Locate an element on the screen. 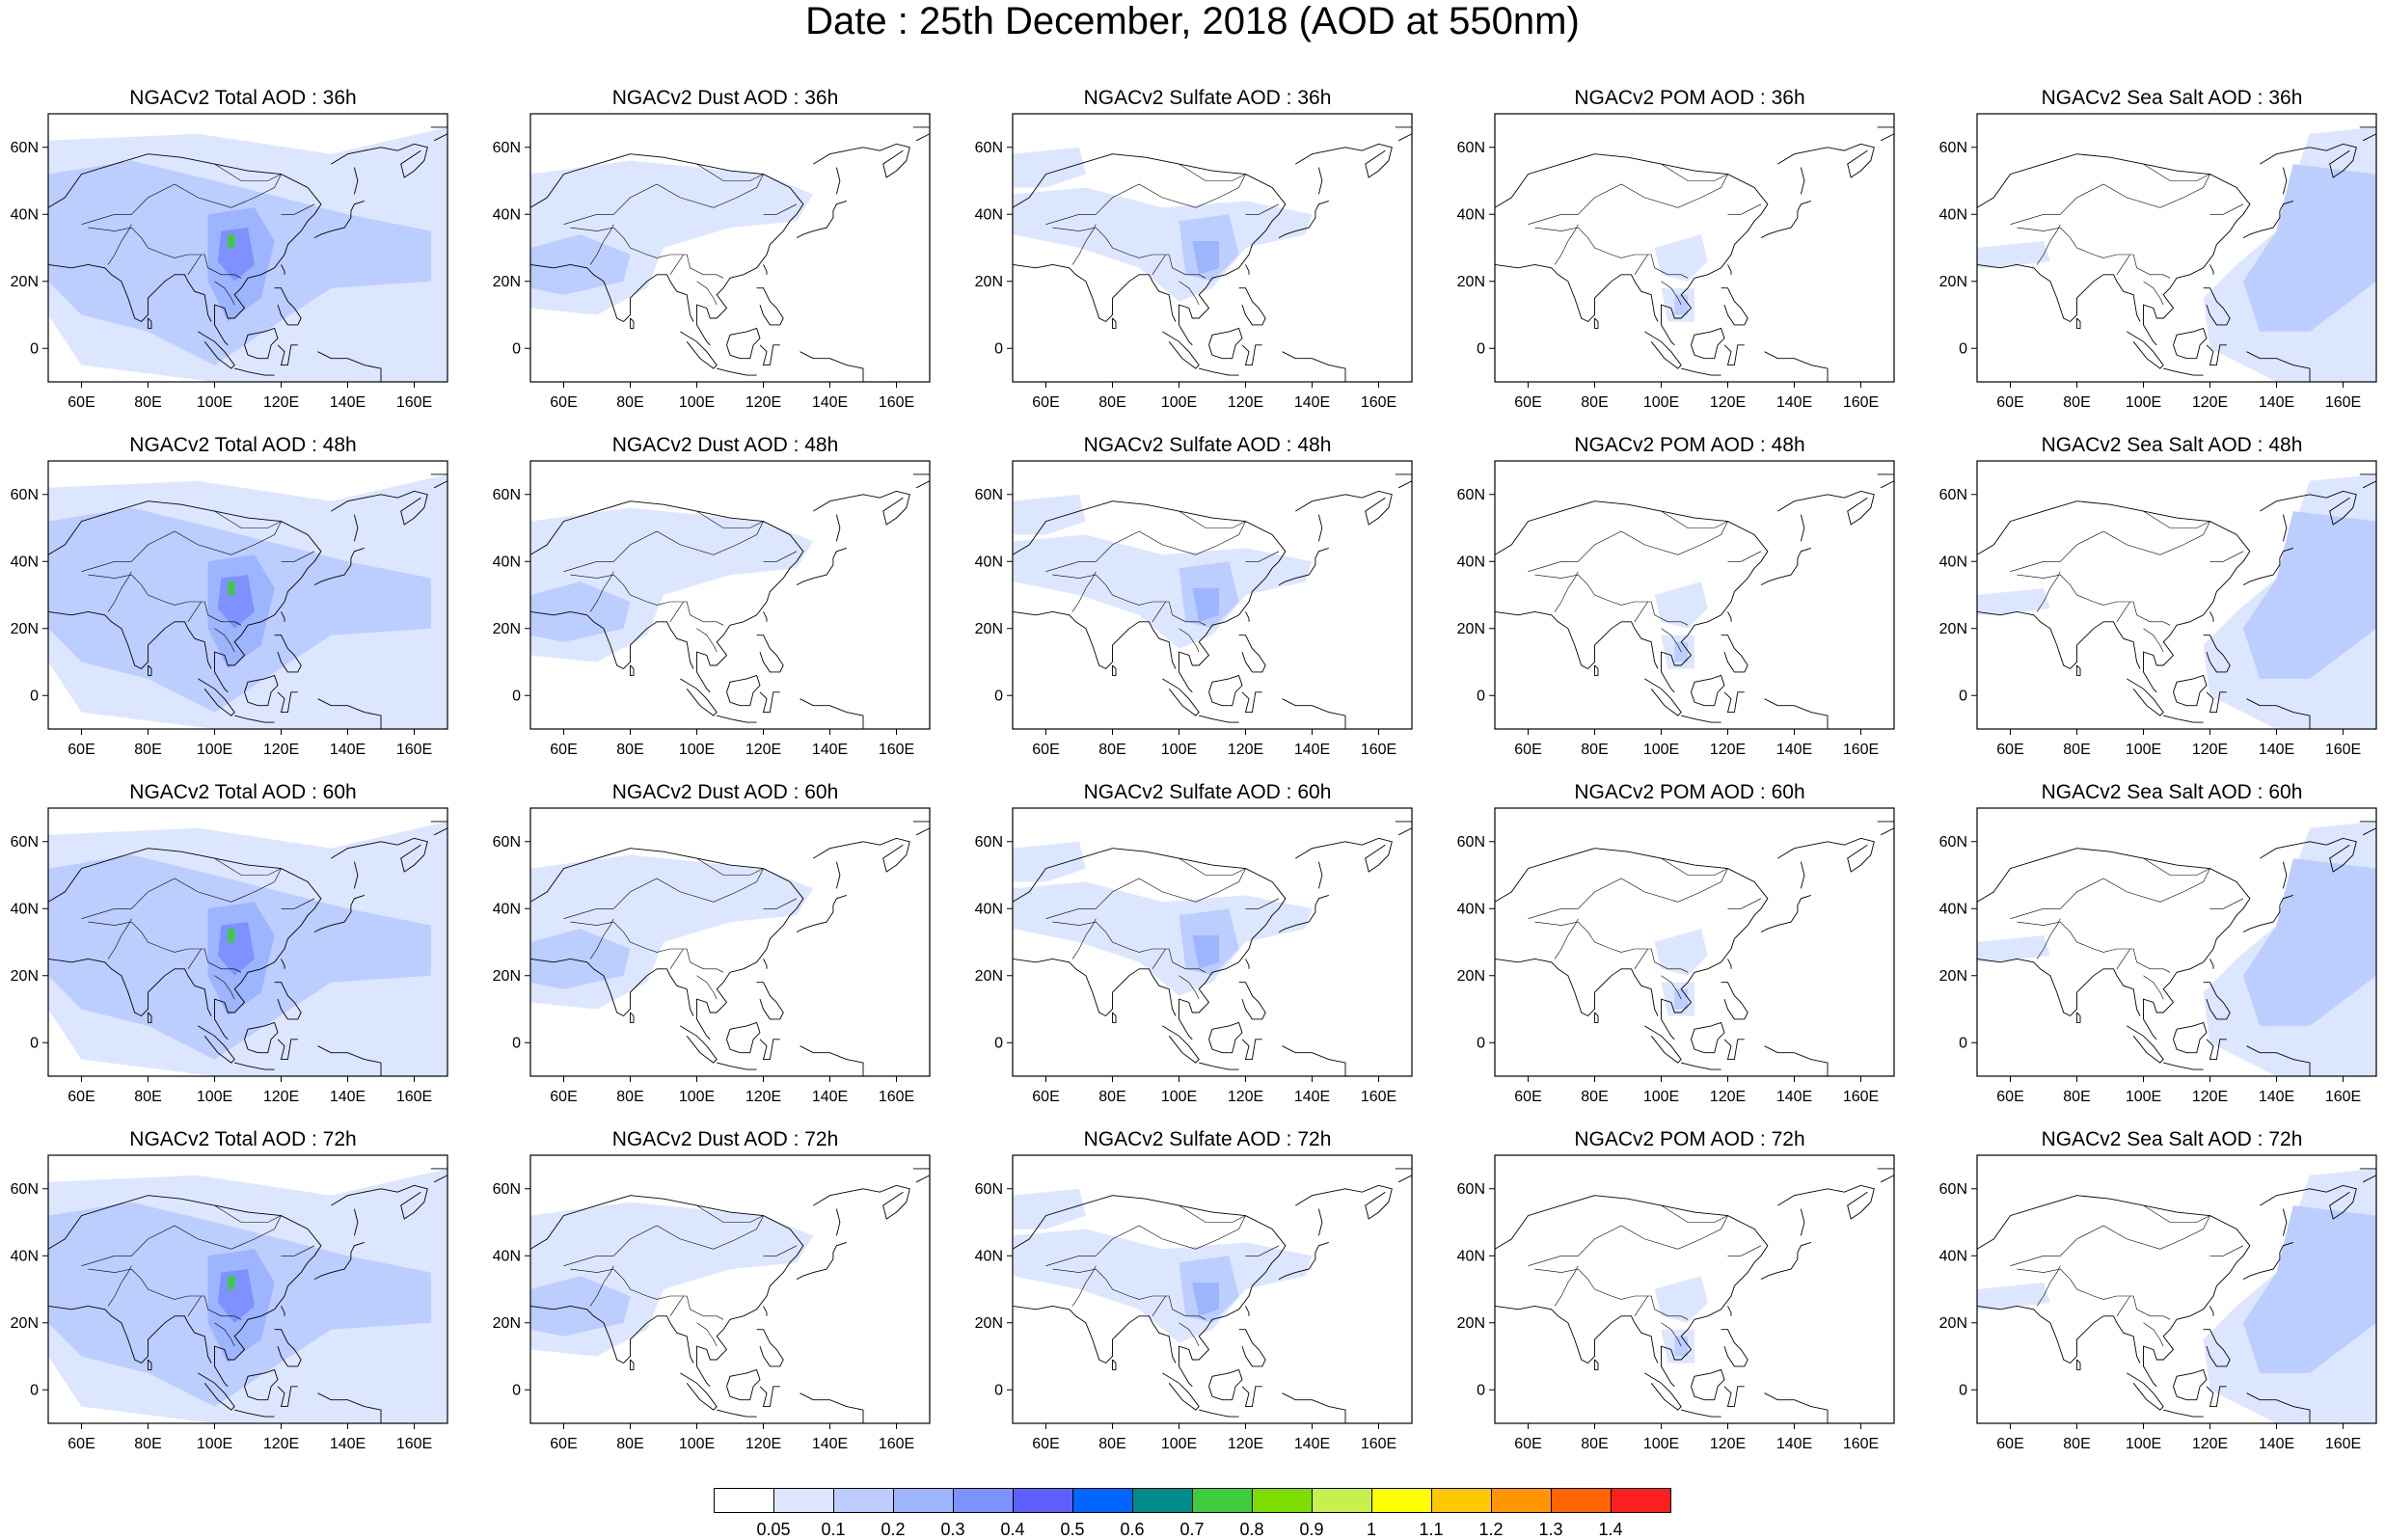  lat-tick-label: 20N is located at coordinates (1953, 976).